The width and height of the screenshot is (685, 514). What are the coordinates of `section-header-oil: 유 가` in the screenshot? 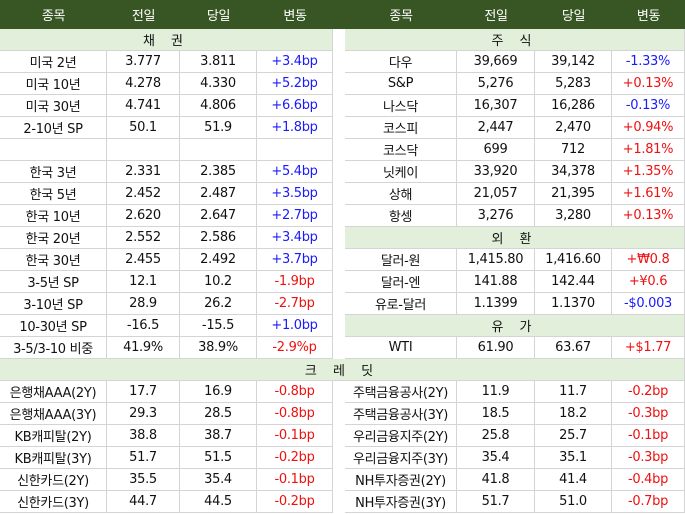 It's located at (515, 326).